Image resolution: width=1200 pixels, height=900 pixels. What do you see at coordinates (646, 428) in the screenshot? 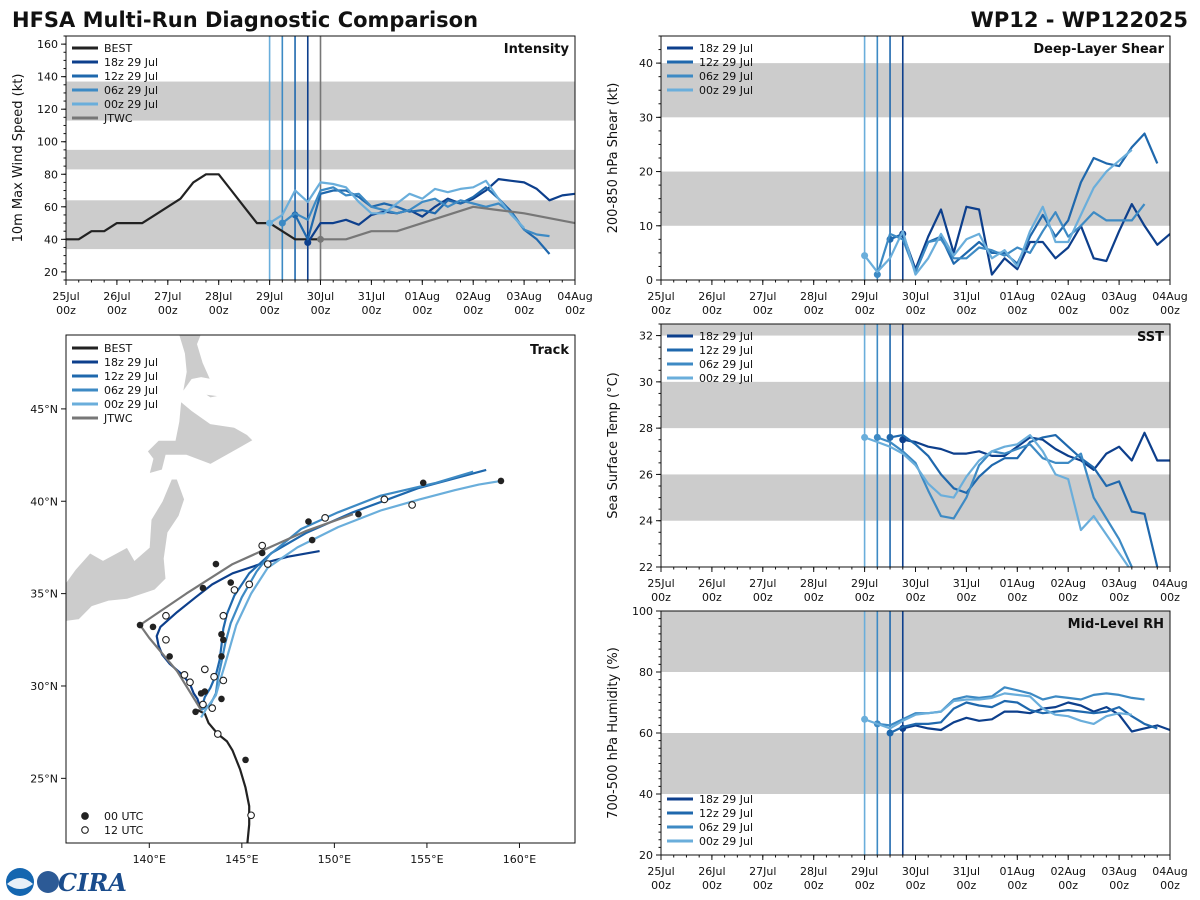
I see `y-tick-label: 28` at bounding box center [646, 428].